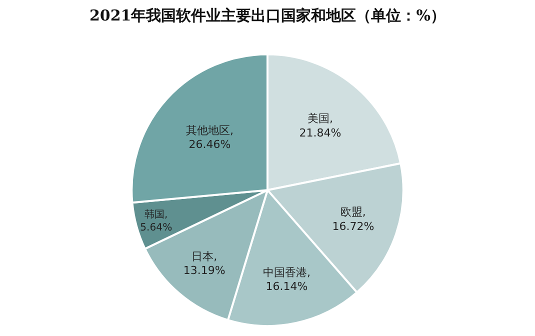 The image size is (535, 336). I want to click on slice-label: 中国香港, 16.14%, so click(286, 280).